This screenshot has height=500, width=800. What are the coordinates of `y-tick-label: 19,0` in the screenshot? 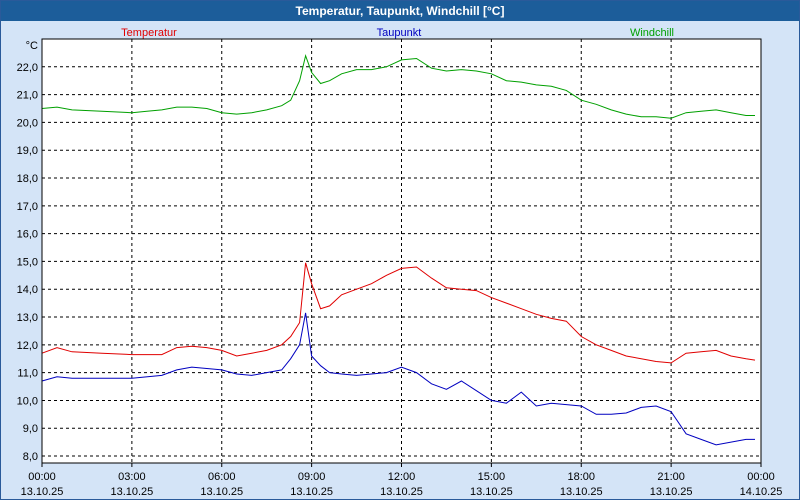 It's located at (27, 151).